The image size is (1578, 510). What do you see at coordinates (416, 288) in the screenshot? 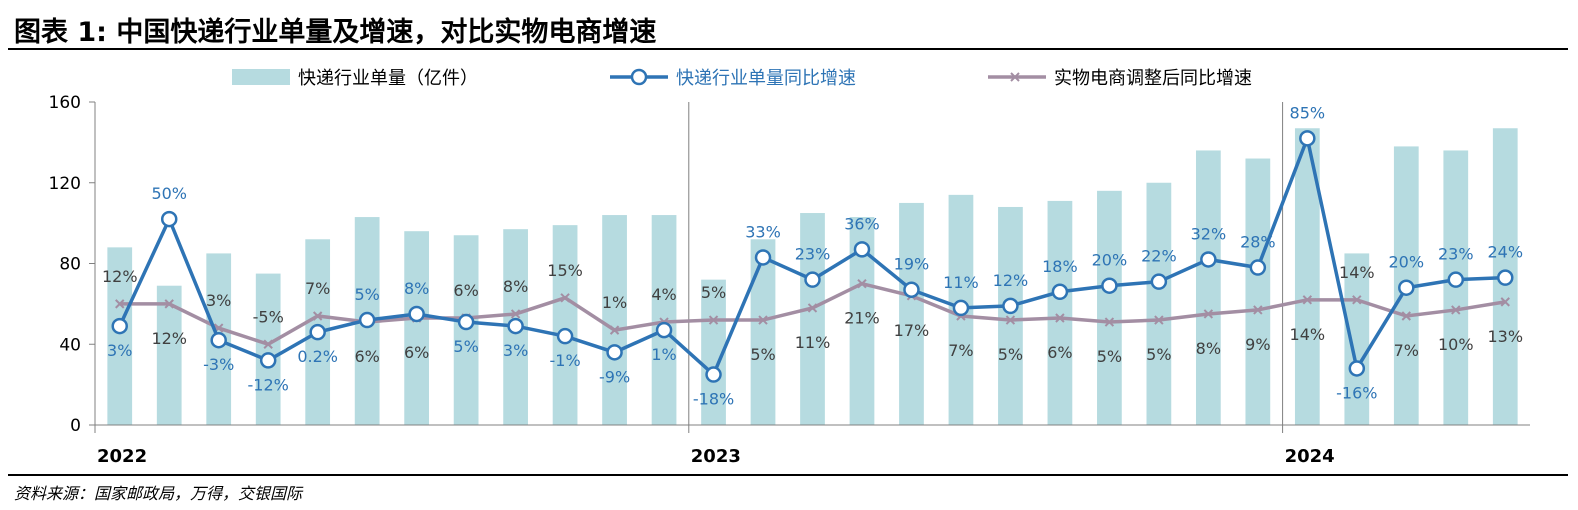
I see `express-data-label: 8%` at bounding box center [416, 288].